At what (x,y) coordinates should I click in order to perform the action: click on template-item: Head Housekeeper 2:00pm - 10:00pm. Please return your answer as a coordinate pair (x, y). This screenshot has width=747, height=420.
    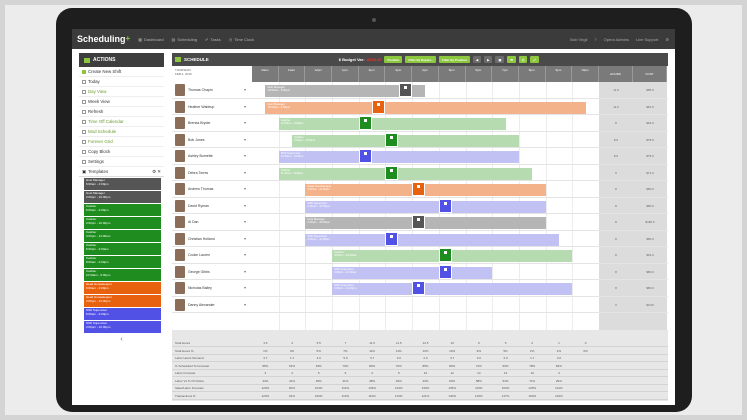
    Looking at the image, I should click on (122, 301).